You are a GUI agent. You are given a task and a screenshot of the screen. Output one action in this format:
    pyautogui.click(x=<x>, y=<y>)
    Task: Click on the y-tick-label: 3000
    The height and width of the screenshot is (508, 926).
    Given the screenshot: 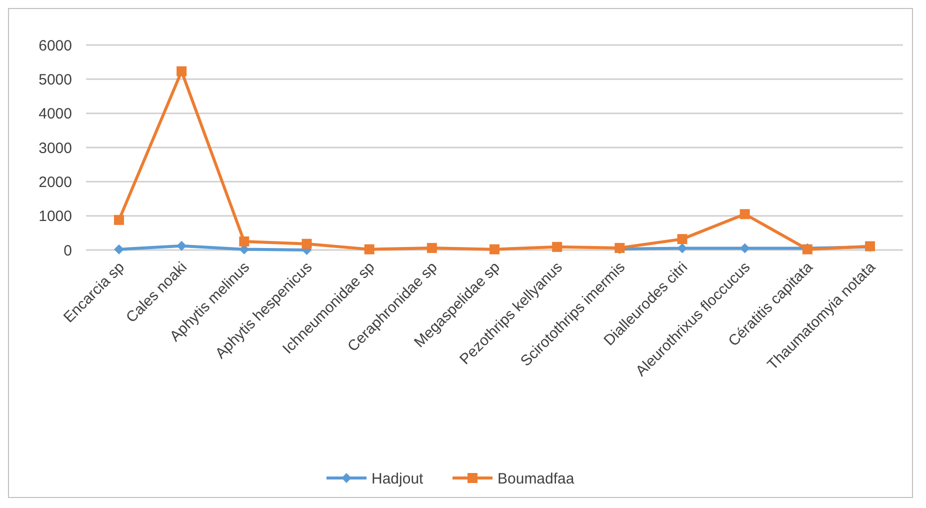 What is the action you would take?
    pyautogui.click(x=55, y=148)
    